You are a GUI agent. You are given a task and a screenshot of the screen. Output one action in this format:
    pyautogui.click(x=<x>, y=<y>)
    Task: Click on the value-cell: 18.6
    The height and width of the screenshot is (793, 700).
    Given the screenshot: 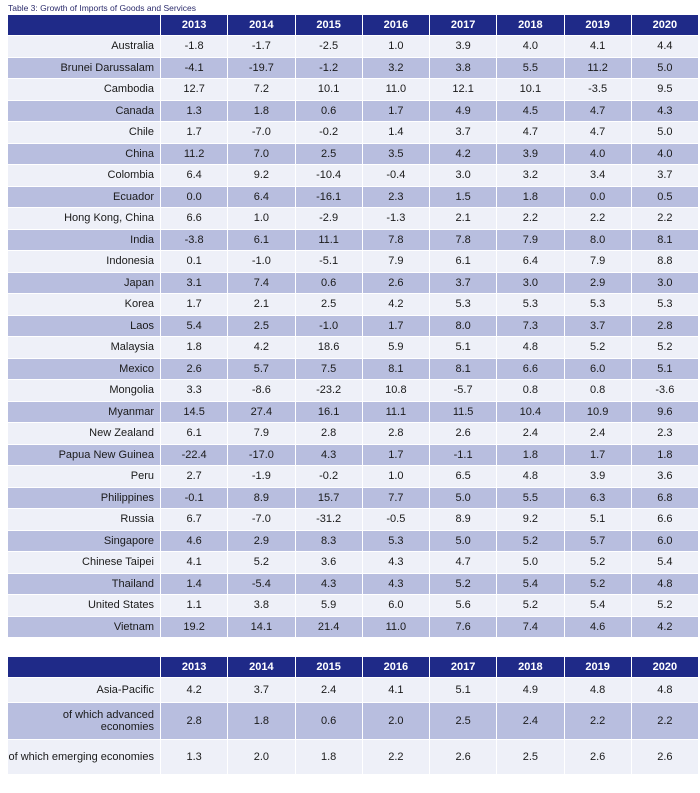 What is the action you would take?
    pyautogui.click(x=328, y=348)
    